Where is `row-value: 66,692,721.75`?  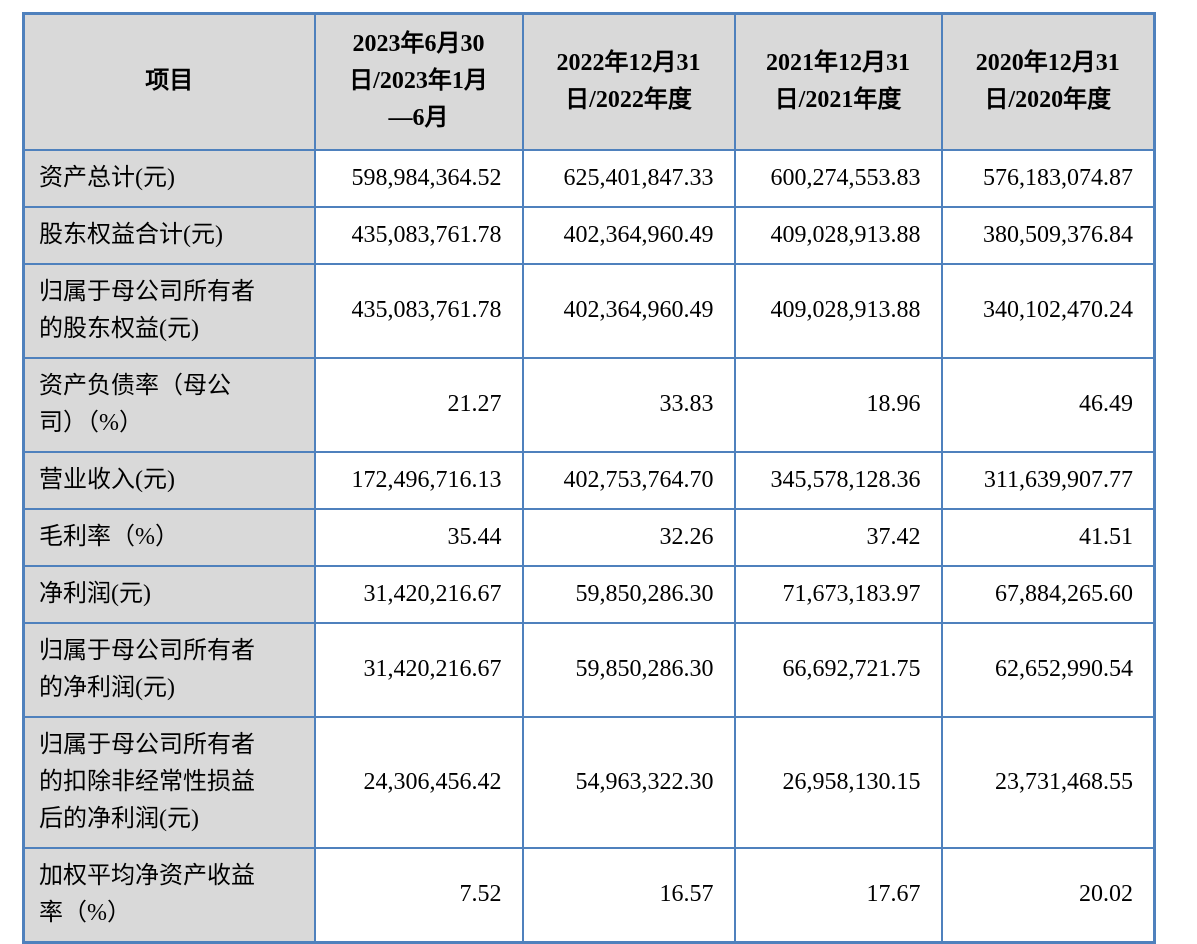 row-value: 66,692,721.75 is located at coordinates (838, 669).